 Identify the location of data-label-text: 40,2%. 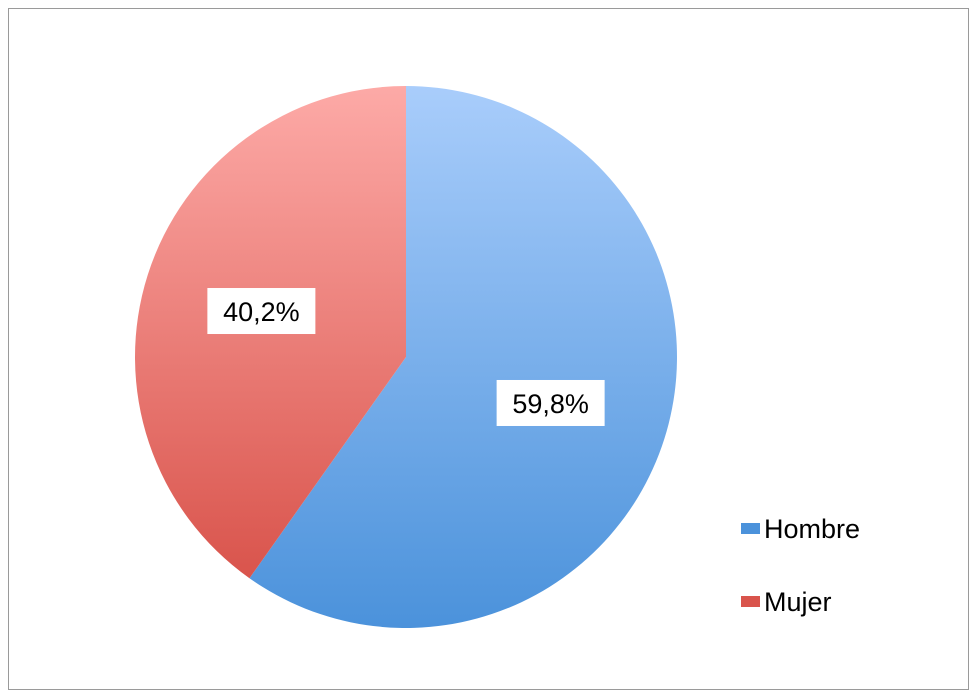
(261, 312).